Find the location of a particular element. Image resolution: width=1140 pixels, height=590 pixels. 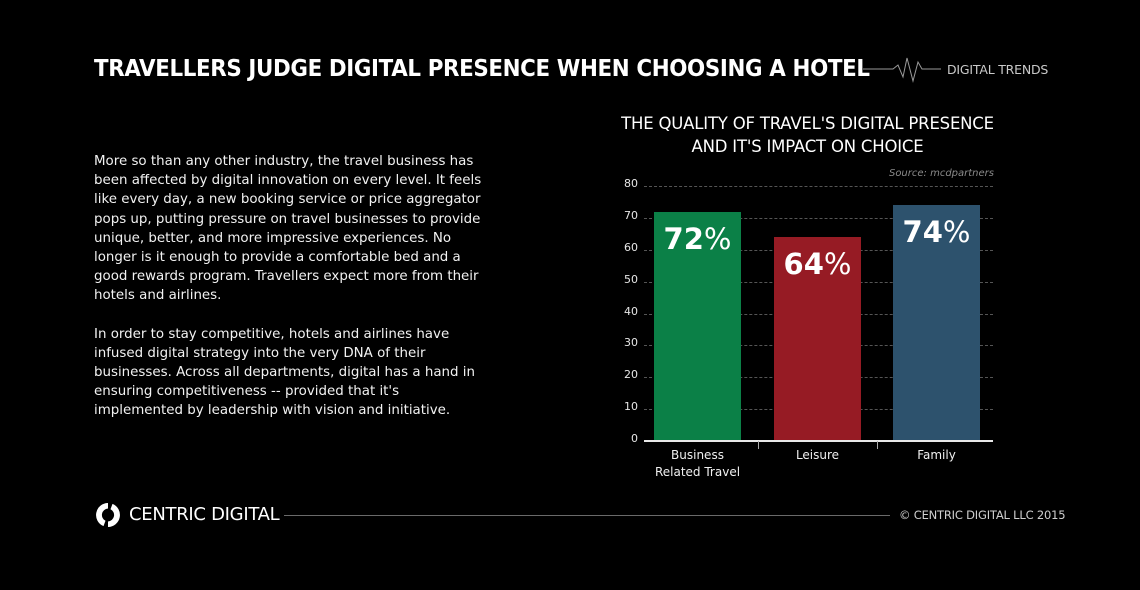

chart-title-line: THE QUALITY OF TRAVEL'S DIGITAL PRESENCE is located at coordinates (807, 123).